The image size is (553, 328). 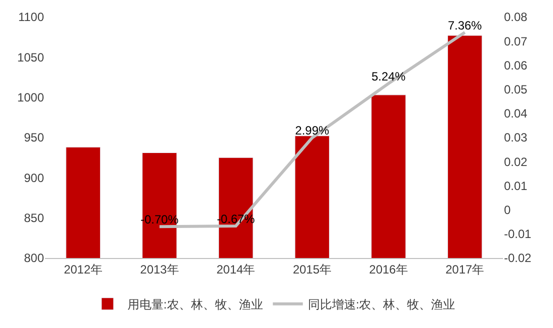 I want to click on data-label: 7.36%, so click(x=465, y=25).